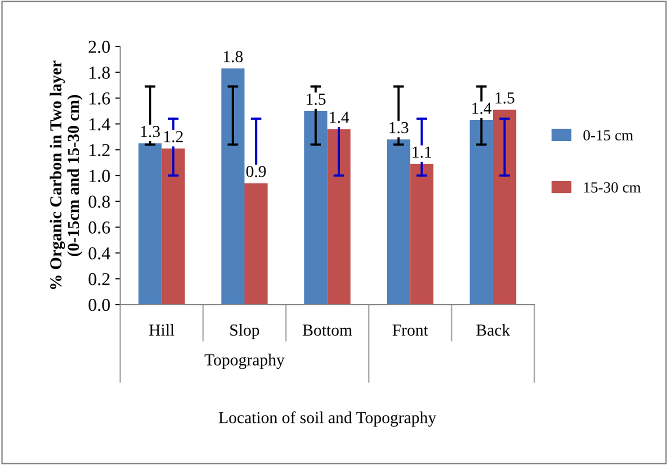 Image resolution: width=668 pixels, height=465 pixels. What do you see at coordinates (612, 187) in the screenshot?
I see `legend-label: 15-30 cm` at bounding box center [612, 187].